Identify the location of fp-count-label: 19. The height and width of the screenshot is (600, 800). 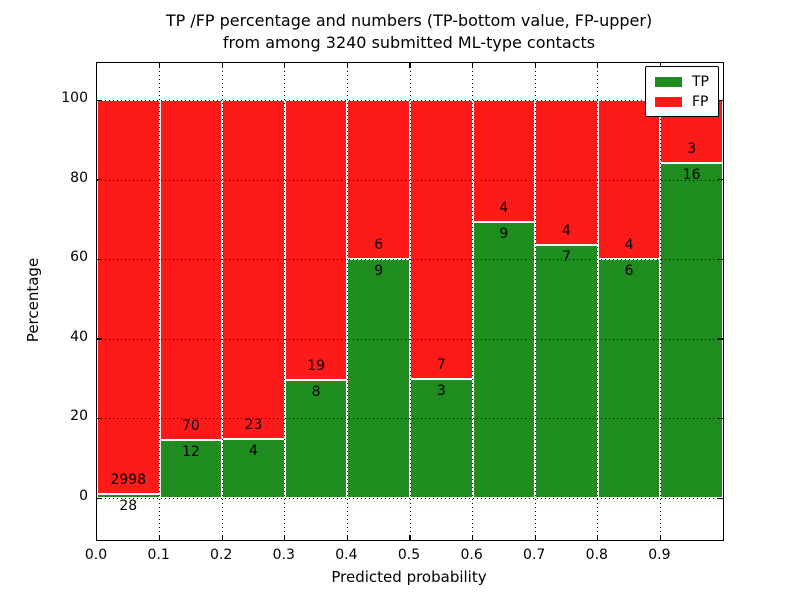
(316, 366).